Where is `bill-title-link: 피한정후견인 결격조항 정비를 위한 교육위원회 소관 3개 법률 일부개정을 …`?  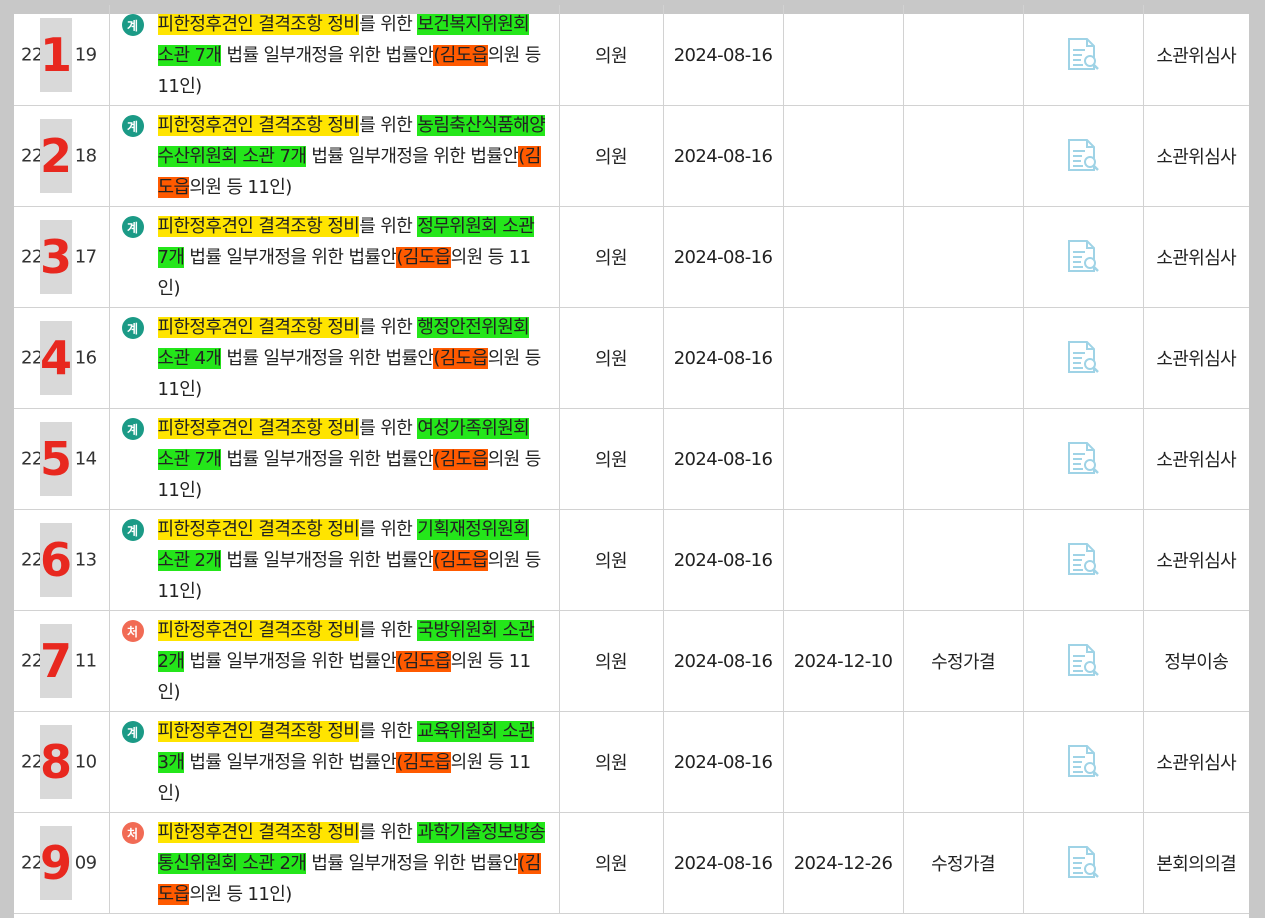
bill-title-link: 피한정후견인 결격조항 정비를 위한 교육위원회 소관 3개 법률 일부개정을 … is located at coordinates (353, 762).